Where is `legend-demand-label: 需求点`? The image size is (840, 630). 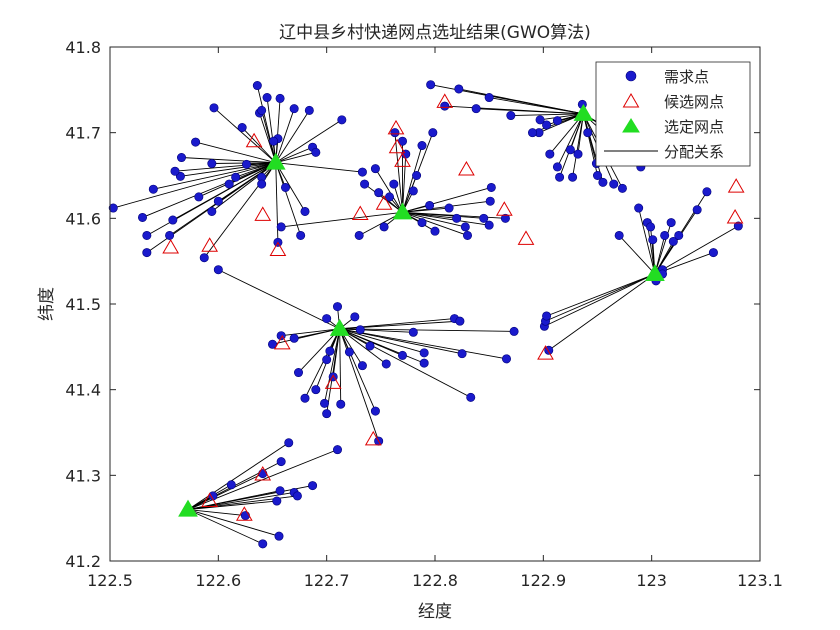
legend-demand-label: 需求点 is located at coordinates (686, 77).